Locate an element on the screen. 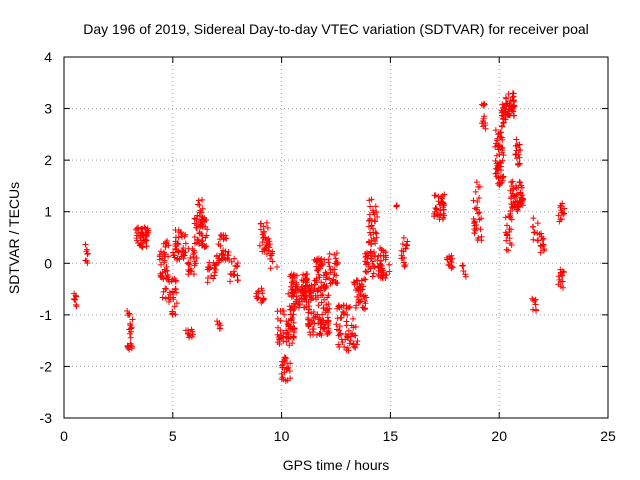  y-tick-label: 2 is located at coordinates (48, 160).